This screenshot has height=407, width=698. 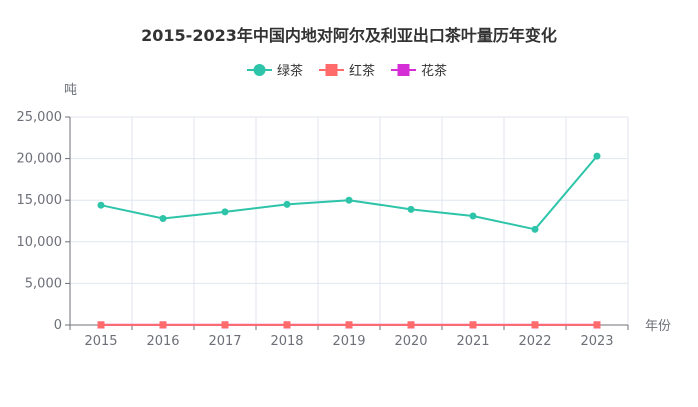 I want to click on legend-item: 红茶, so click(x=347, y=71).